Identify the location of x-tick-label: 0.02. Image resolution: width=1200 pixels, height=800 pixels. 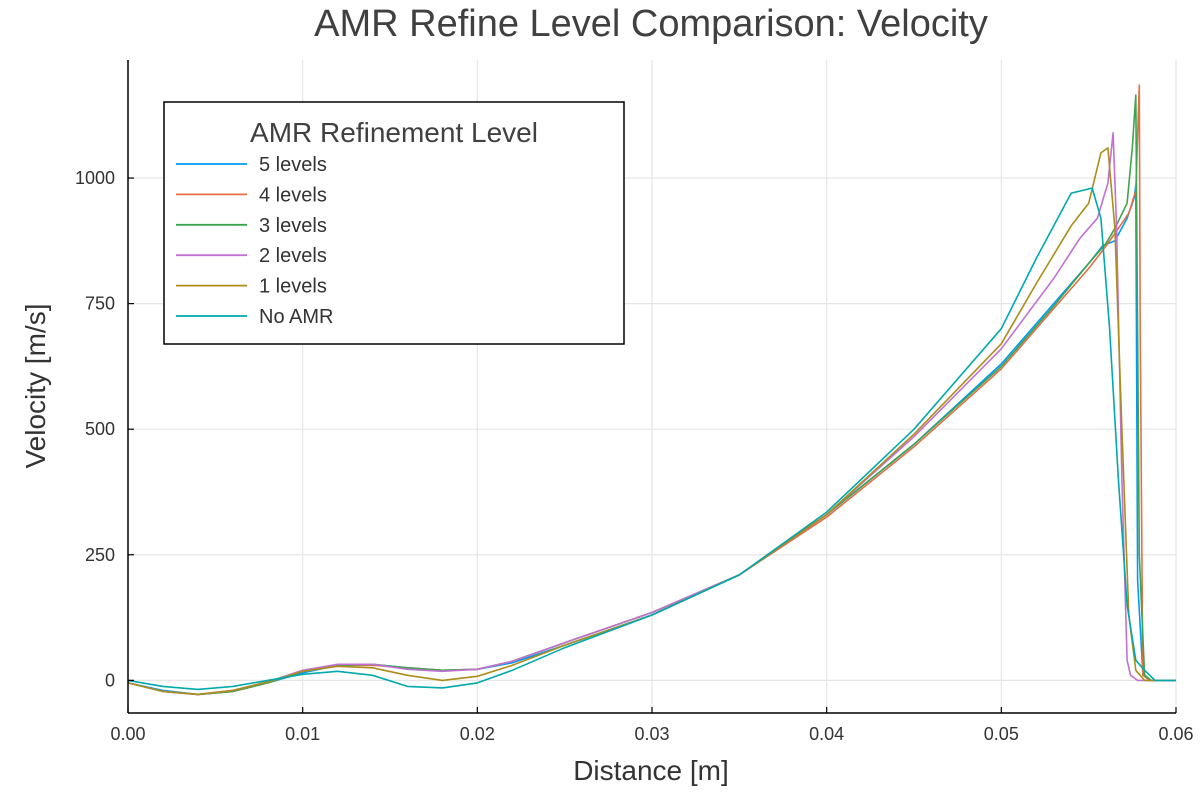
(477, 734).